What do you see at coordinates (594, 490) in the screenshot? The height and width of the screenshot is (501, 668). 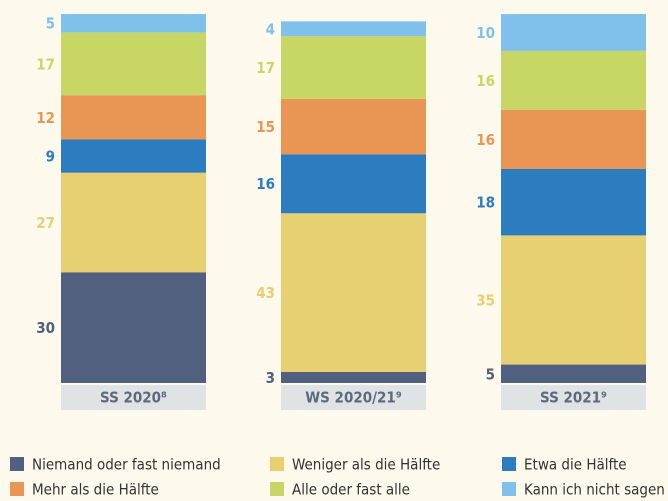 I see `legend-label: Kann ich nicht sagen` at bounding box center [594, 490].